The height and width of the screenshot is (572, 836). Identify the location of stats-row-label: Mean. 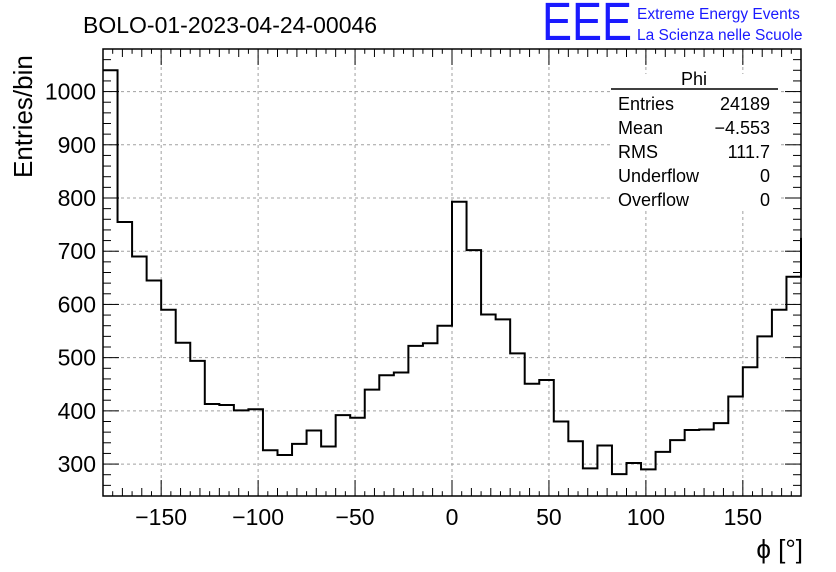
(640, 128).